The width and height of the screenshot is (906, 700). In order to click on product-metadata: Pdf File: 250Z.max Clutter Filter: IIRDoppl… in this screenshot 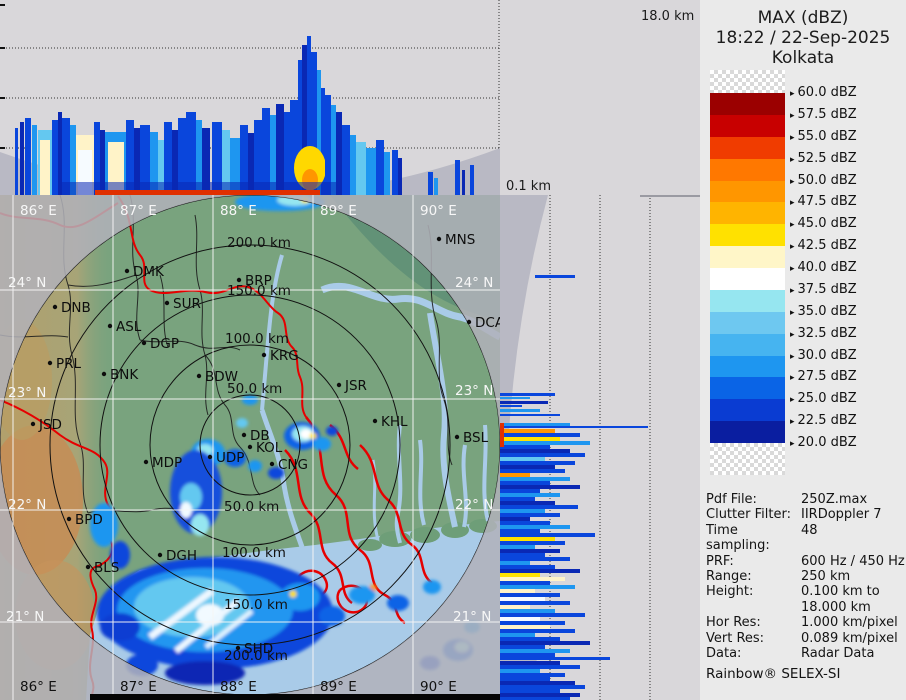, I will do `click(805, 587)`.